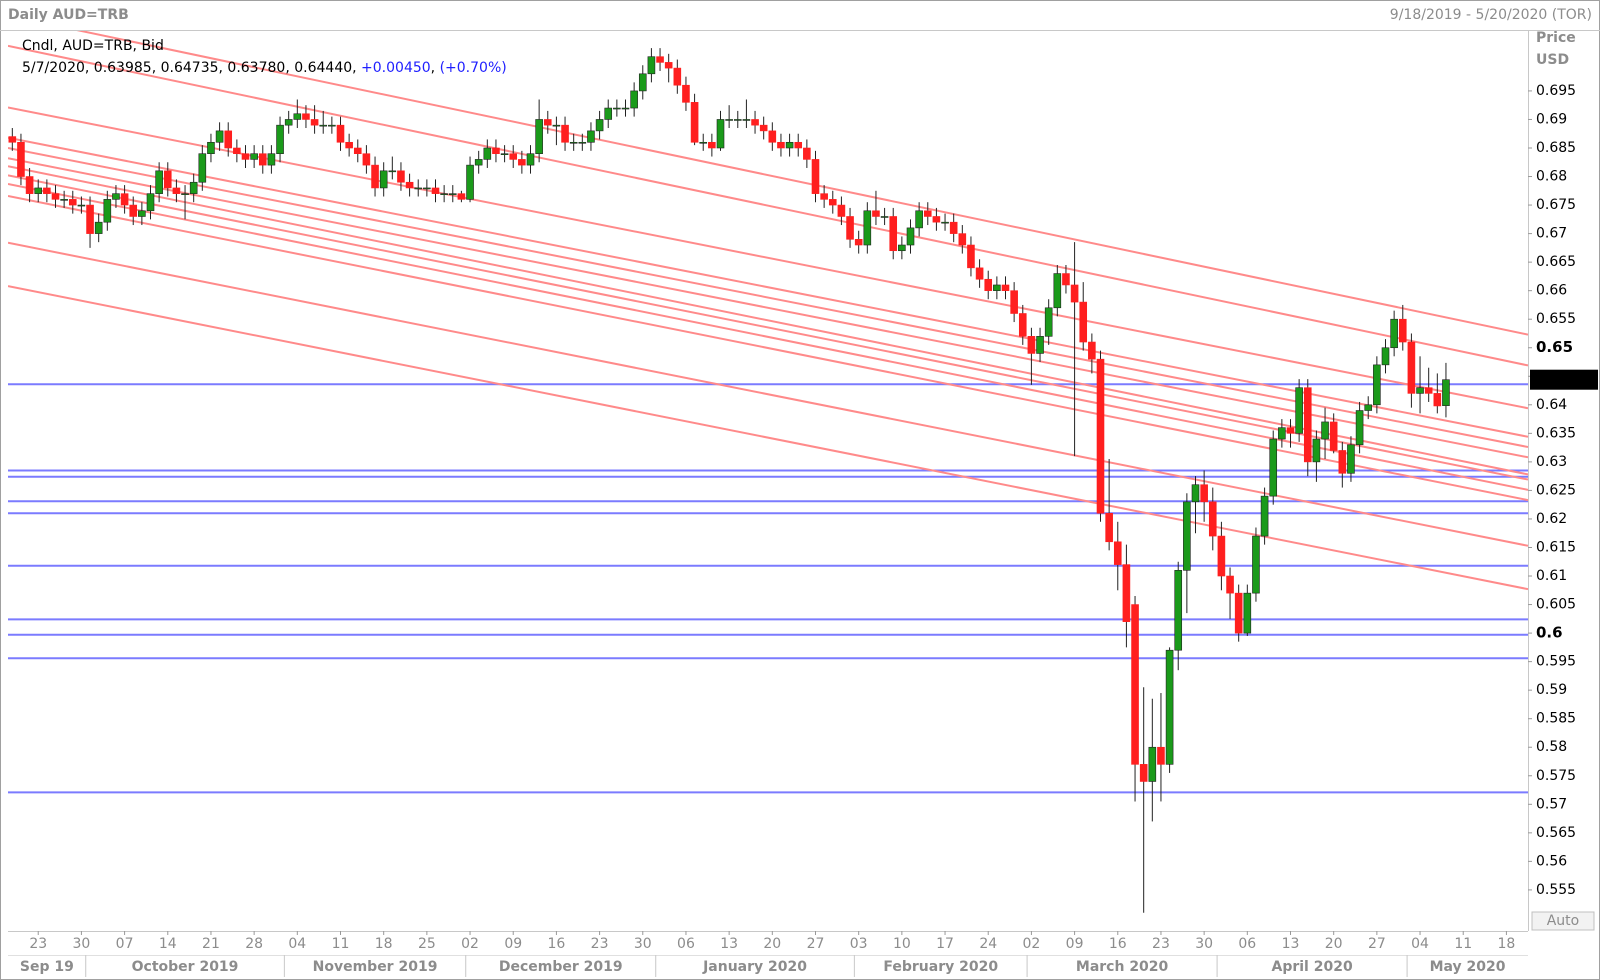  What do you see at coordinates (902, 944) in the screenshot?
I see `x-tick-label: 10` at bounding box center [902, 944].